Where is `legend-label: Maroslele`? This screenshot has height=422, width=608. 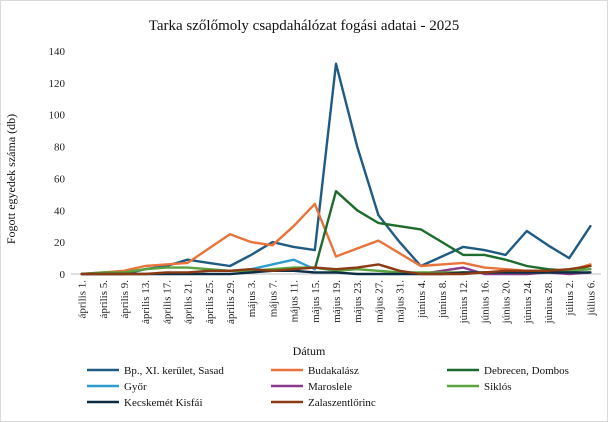
legend-label: Maroslele is located at coordinates (330, 387).